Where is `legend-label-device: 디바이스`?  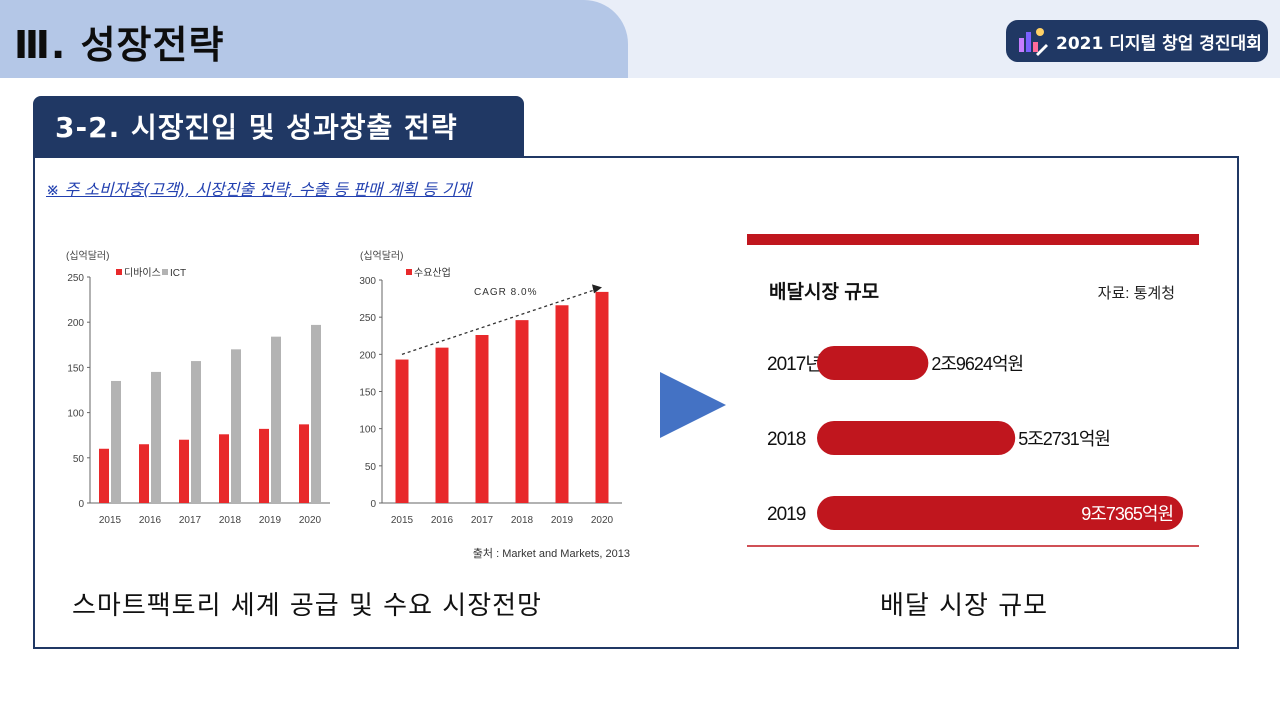 legend-label-device: 디바이스 is located at coordinates (142, 273).